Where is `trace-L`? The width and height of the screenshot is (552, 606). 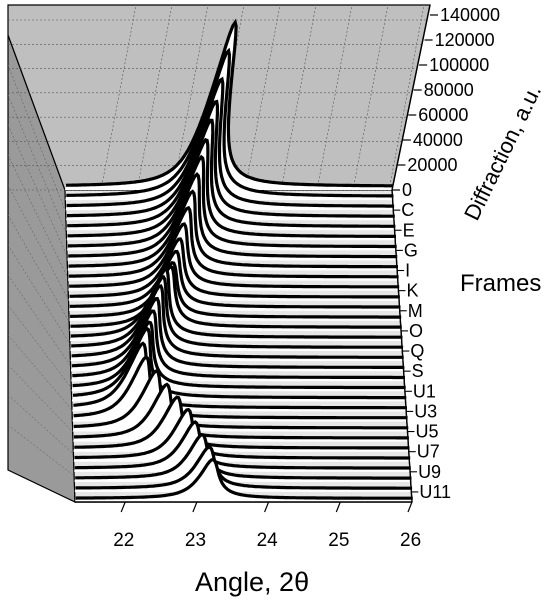
trace-L is located at coordinates (234, 268).